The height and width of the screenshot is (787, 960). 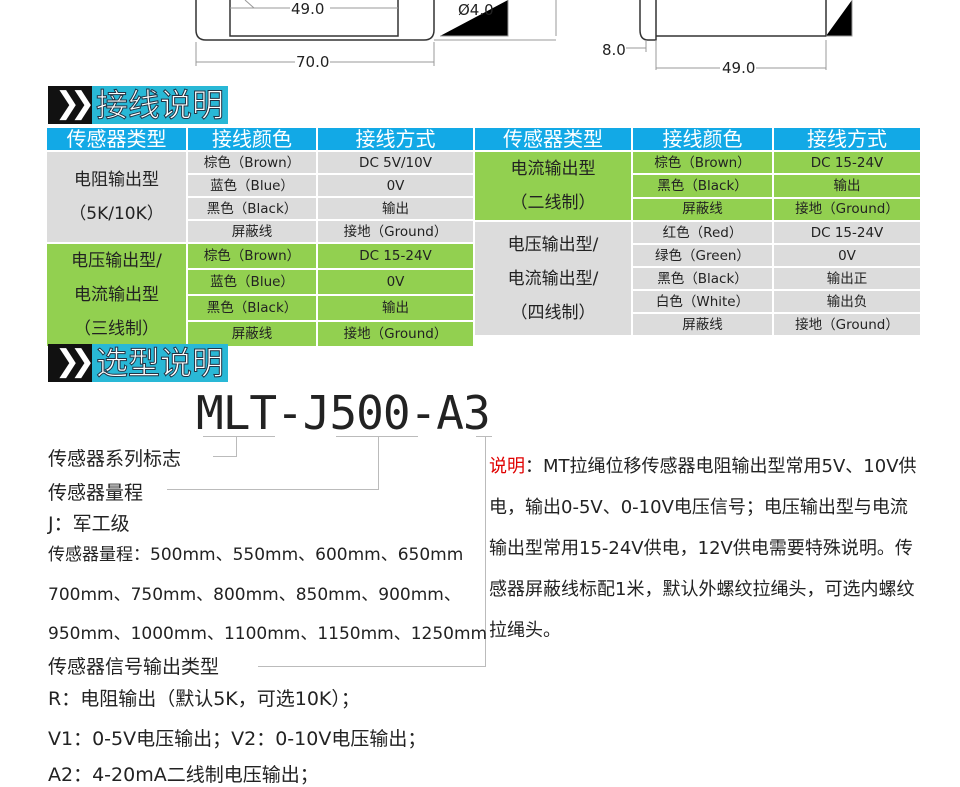 I want to click on wire-color-cell: 绿色（Green）, so click(x=702, y=255).